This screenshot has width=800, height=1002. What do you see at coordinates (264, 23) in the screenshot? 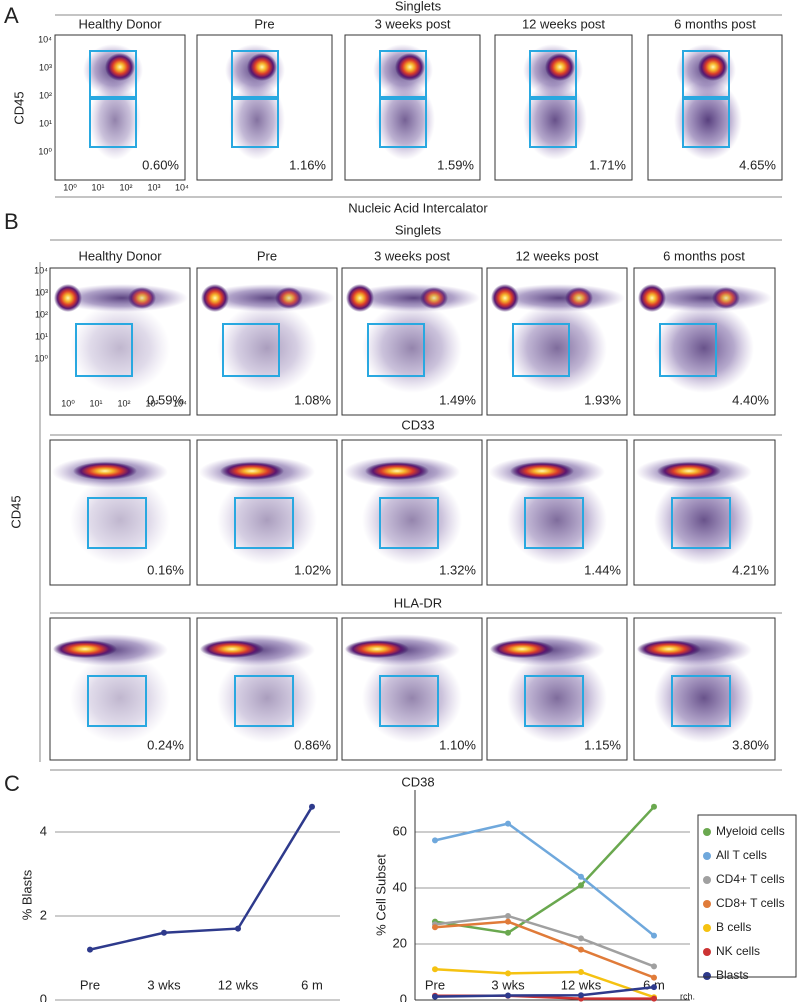
I see `column-title: Pre` at bounding box center [264, 23].